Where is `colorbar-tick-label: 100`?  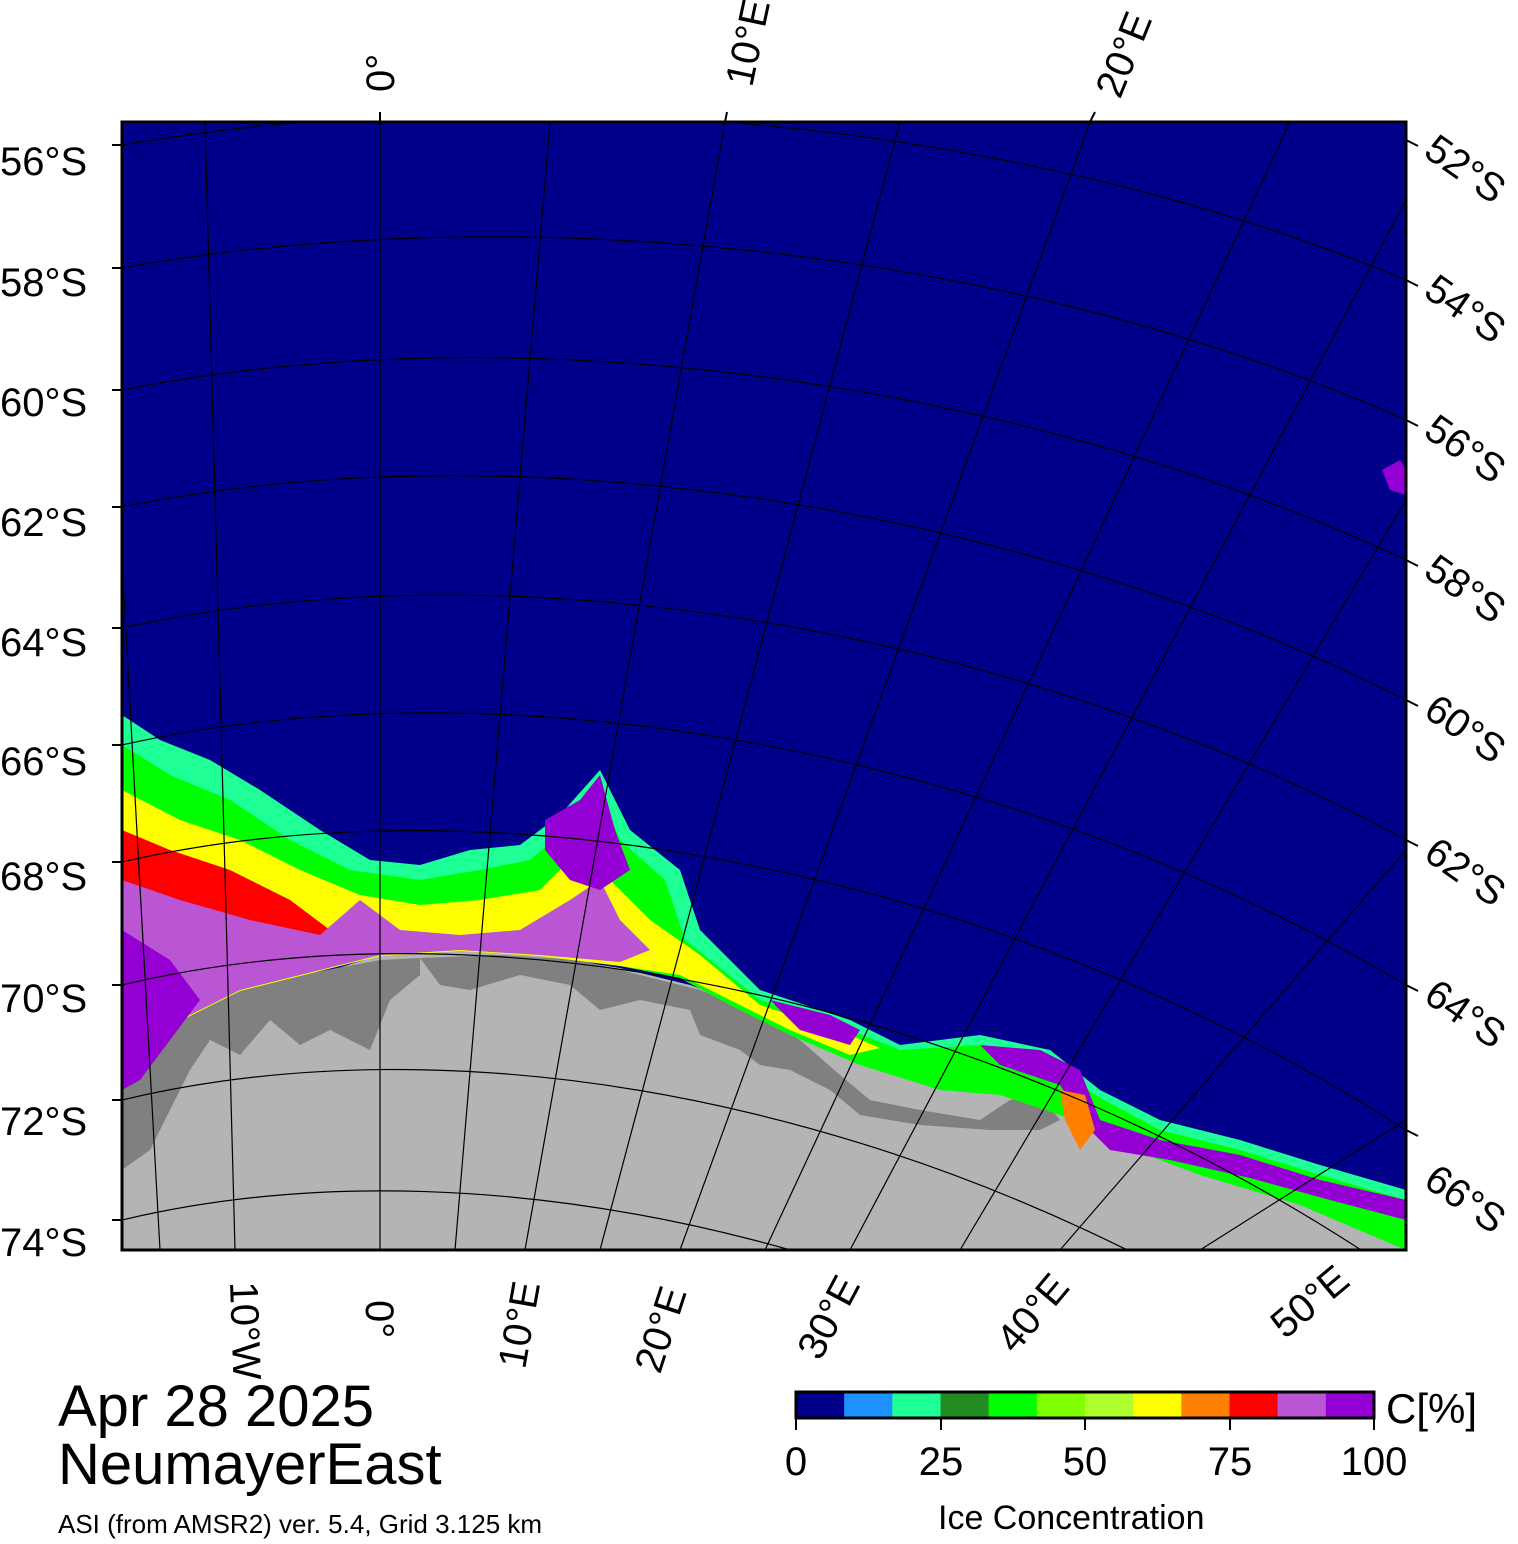
colorbar-tick-label: 100 is located at coordinates (1374, 1462).